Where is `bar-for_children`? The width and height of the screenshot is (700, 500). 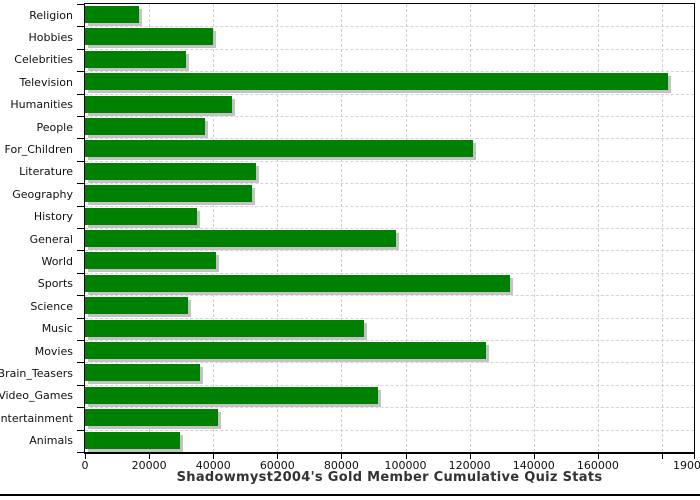 bar-for_children is located at coordinates (279, 149).